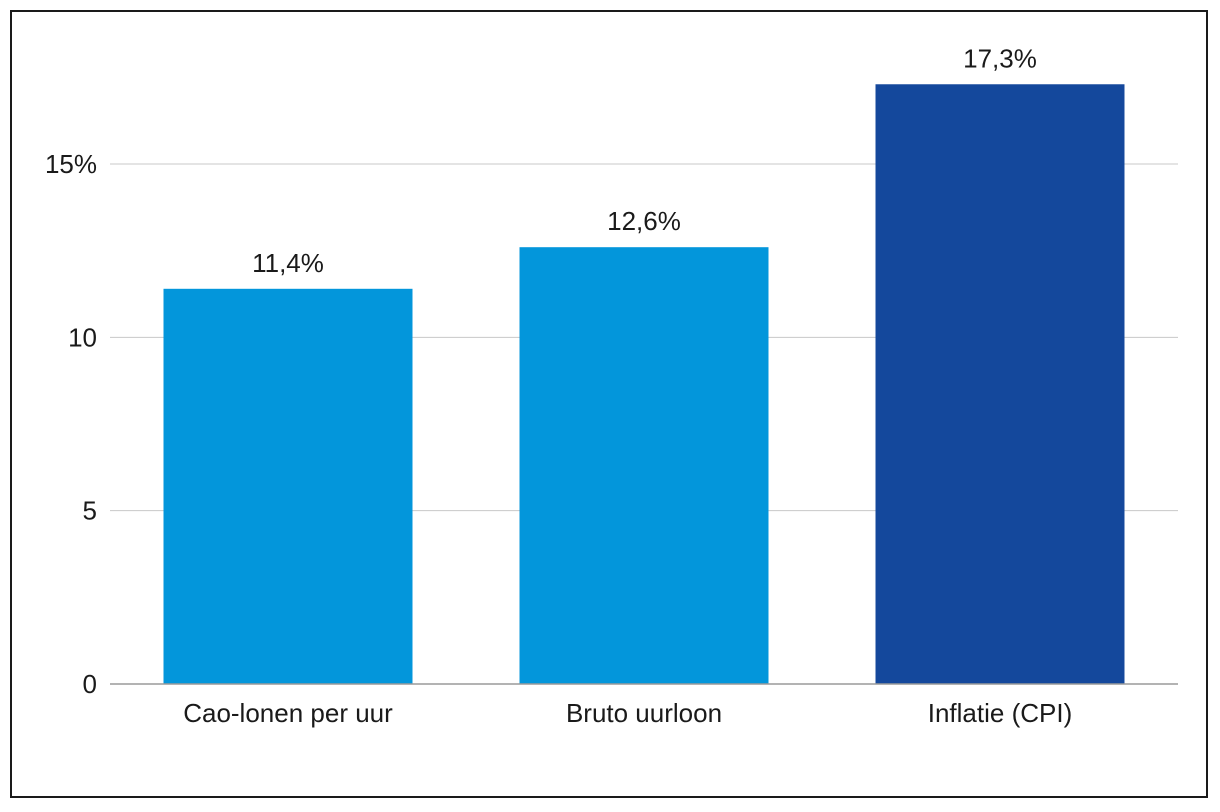 Image resolution: width=1220 pixels, height=812 pixels. I want to click on data-label-1: 11,4%, so click(288, 263).